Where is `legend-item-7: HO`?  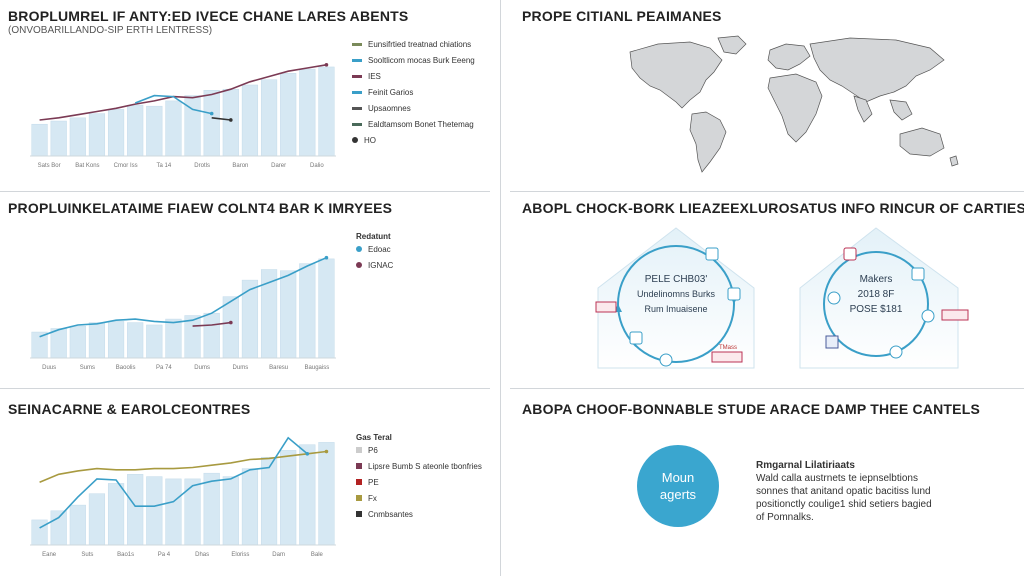
legend-item-7: HO is located at coordinates (413, 140).